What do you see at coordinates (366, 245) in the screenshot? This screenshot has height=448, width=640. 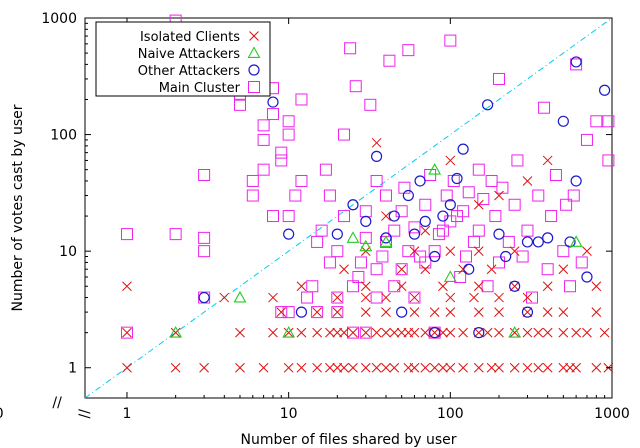 I see `triangle-point` at bounding box center [366, 245].